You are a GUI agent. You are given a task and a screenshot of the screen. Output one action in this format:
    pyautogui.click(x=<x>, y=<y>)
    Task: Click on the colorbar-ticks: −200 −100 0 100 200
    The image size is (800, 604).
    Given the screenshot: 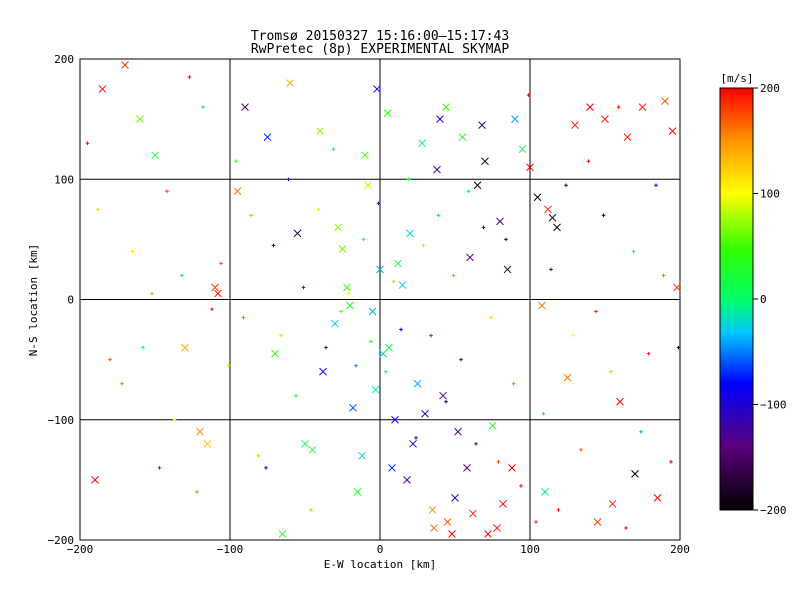 What is the action you would take?
    pyautogui.click(x=770, y=299)
    